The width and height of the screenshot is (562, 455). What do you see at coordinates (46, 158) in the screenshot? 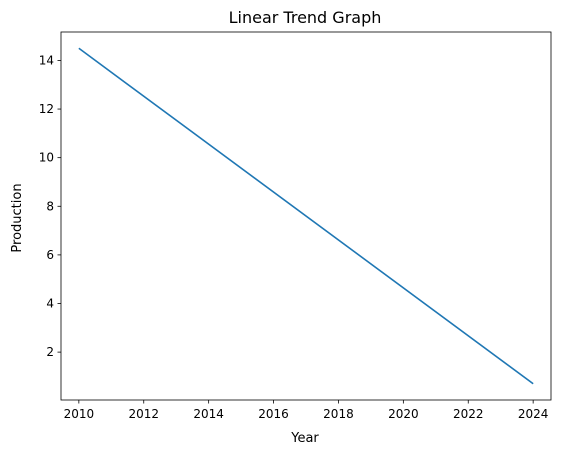
I see `y-tick-label: 10` at bounding box center [46, 158].